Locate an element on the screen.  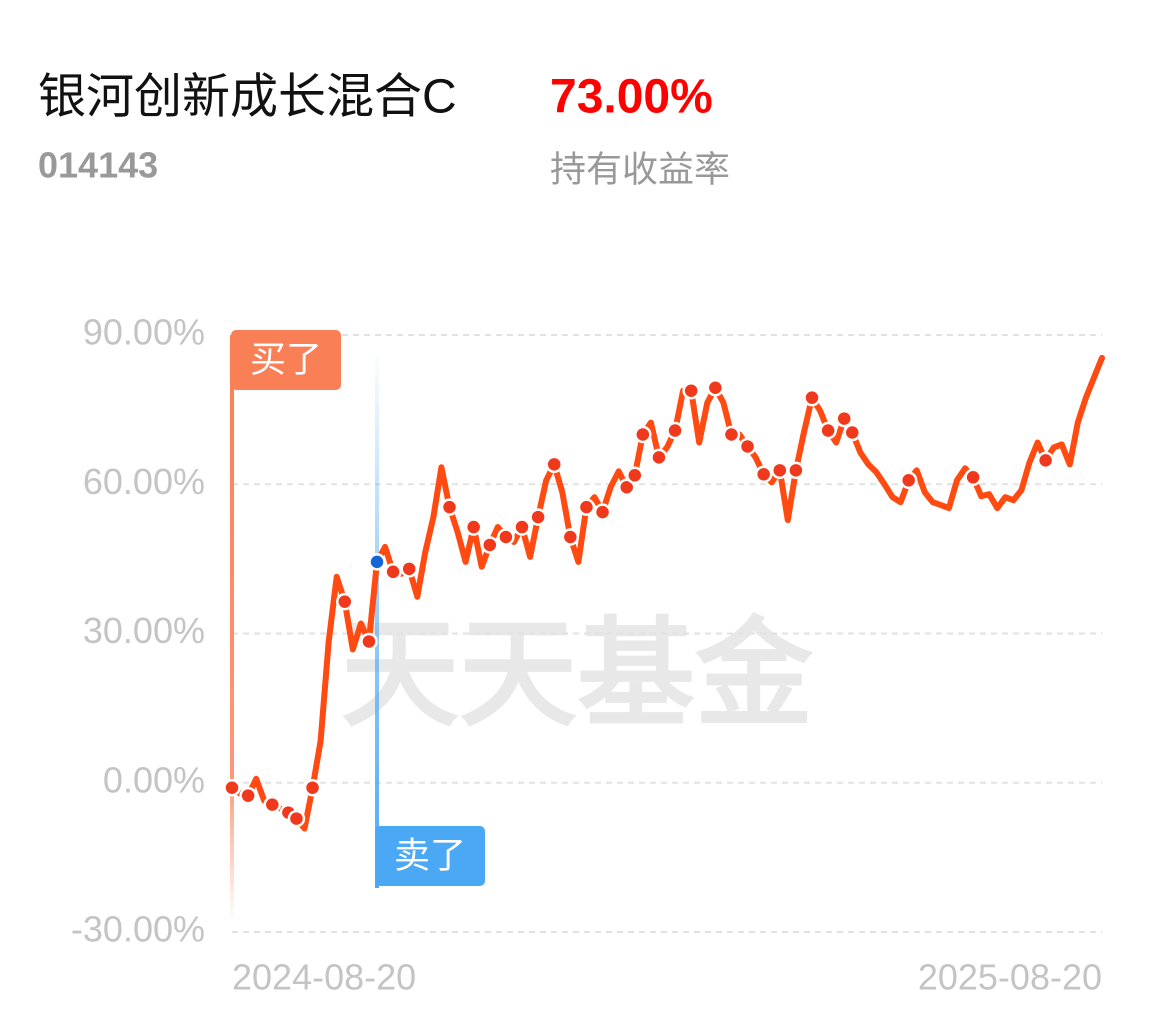
x-tick-label: 2024-08-20 is located at coordinates (324, 977).